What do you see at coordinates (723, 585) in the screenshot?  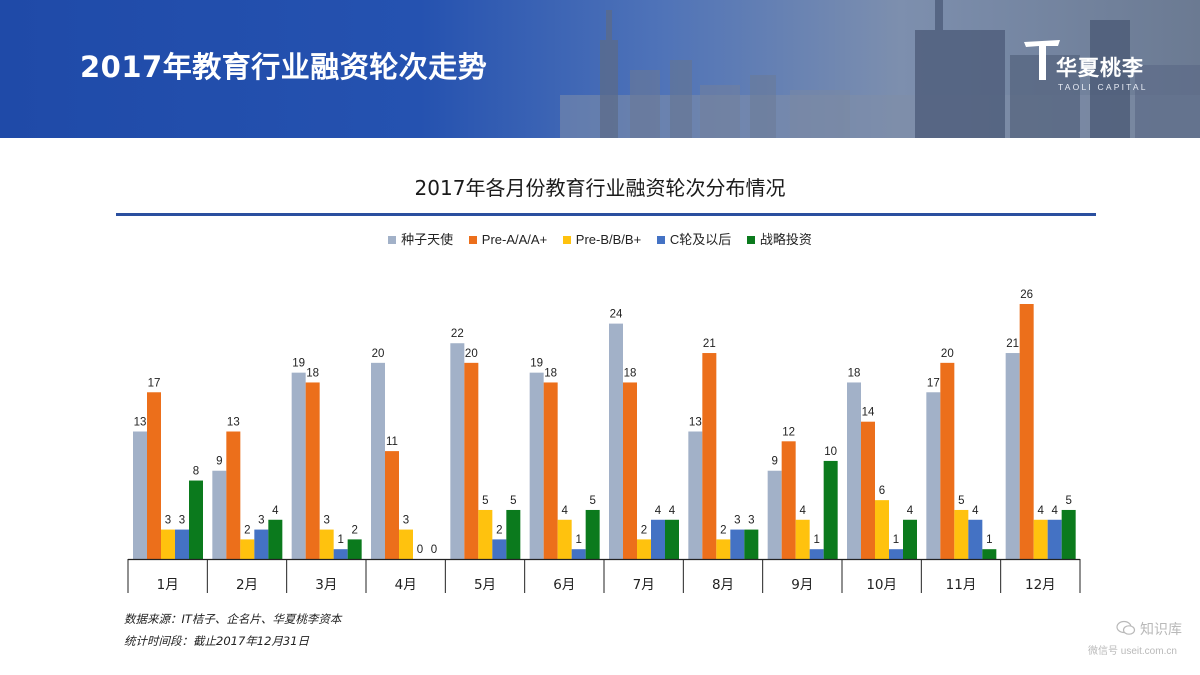 I see `x-tick-label: 8月` at bounding box center [723, 585].